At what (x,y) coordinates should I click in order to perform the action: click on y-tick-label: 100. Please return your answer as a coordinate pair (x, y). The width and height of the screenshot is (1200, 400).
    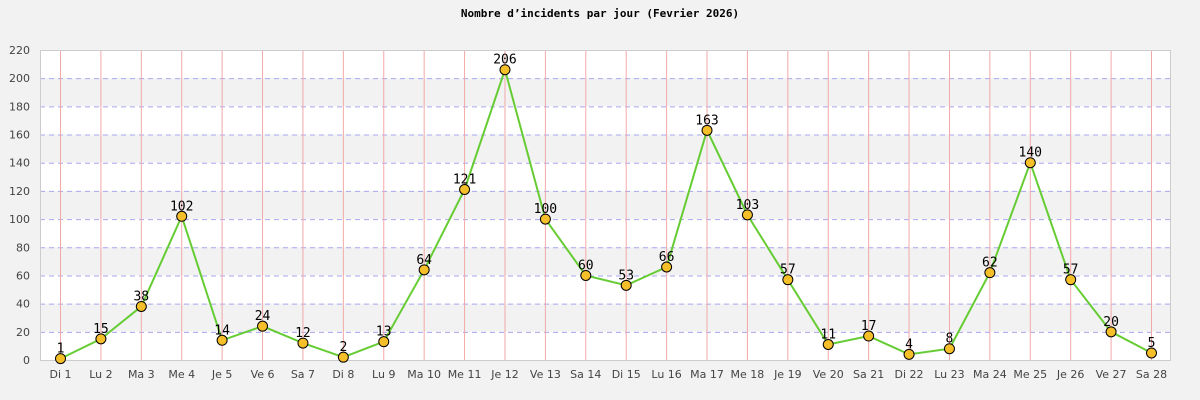
    Looking at the image, I should click on (19, 219).